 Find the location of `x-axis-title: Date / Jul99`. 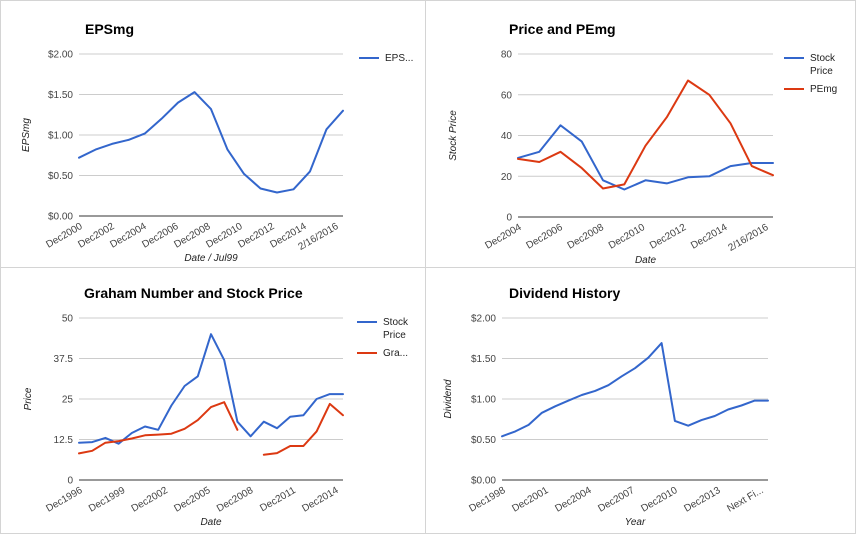

x-axis-title: Date / Jul99 is located at coordinates (211, 258).